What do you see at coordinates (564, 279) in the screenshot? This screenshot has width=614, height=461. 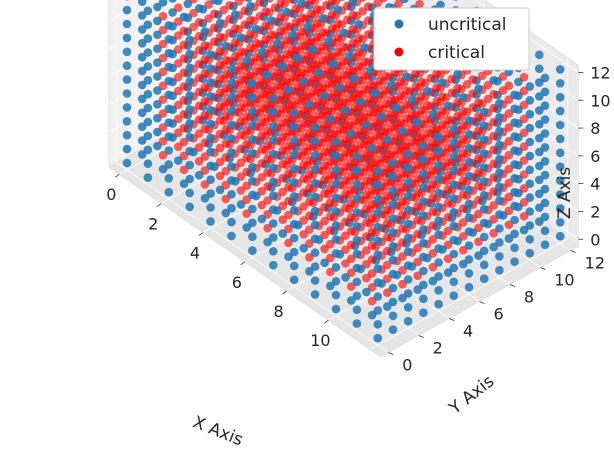 I see `y-tick-label: 10` at bounding box center [564, 279].